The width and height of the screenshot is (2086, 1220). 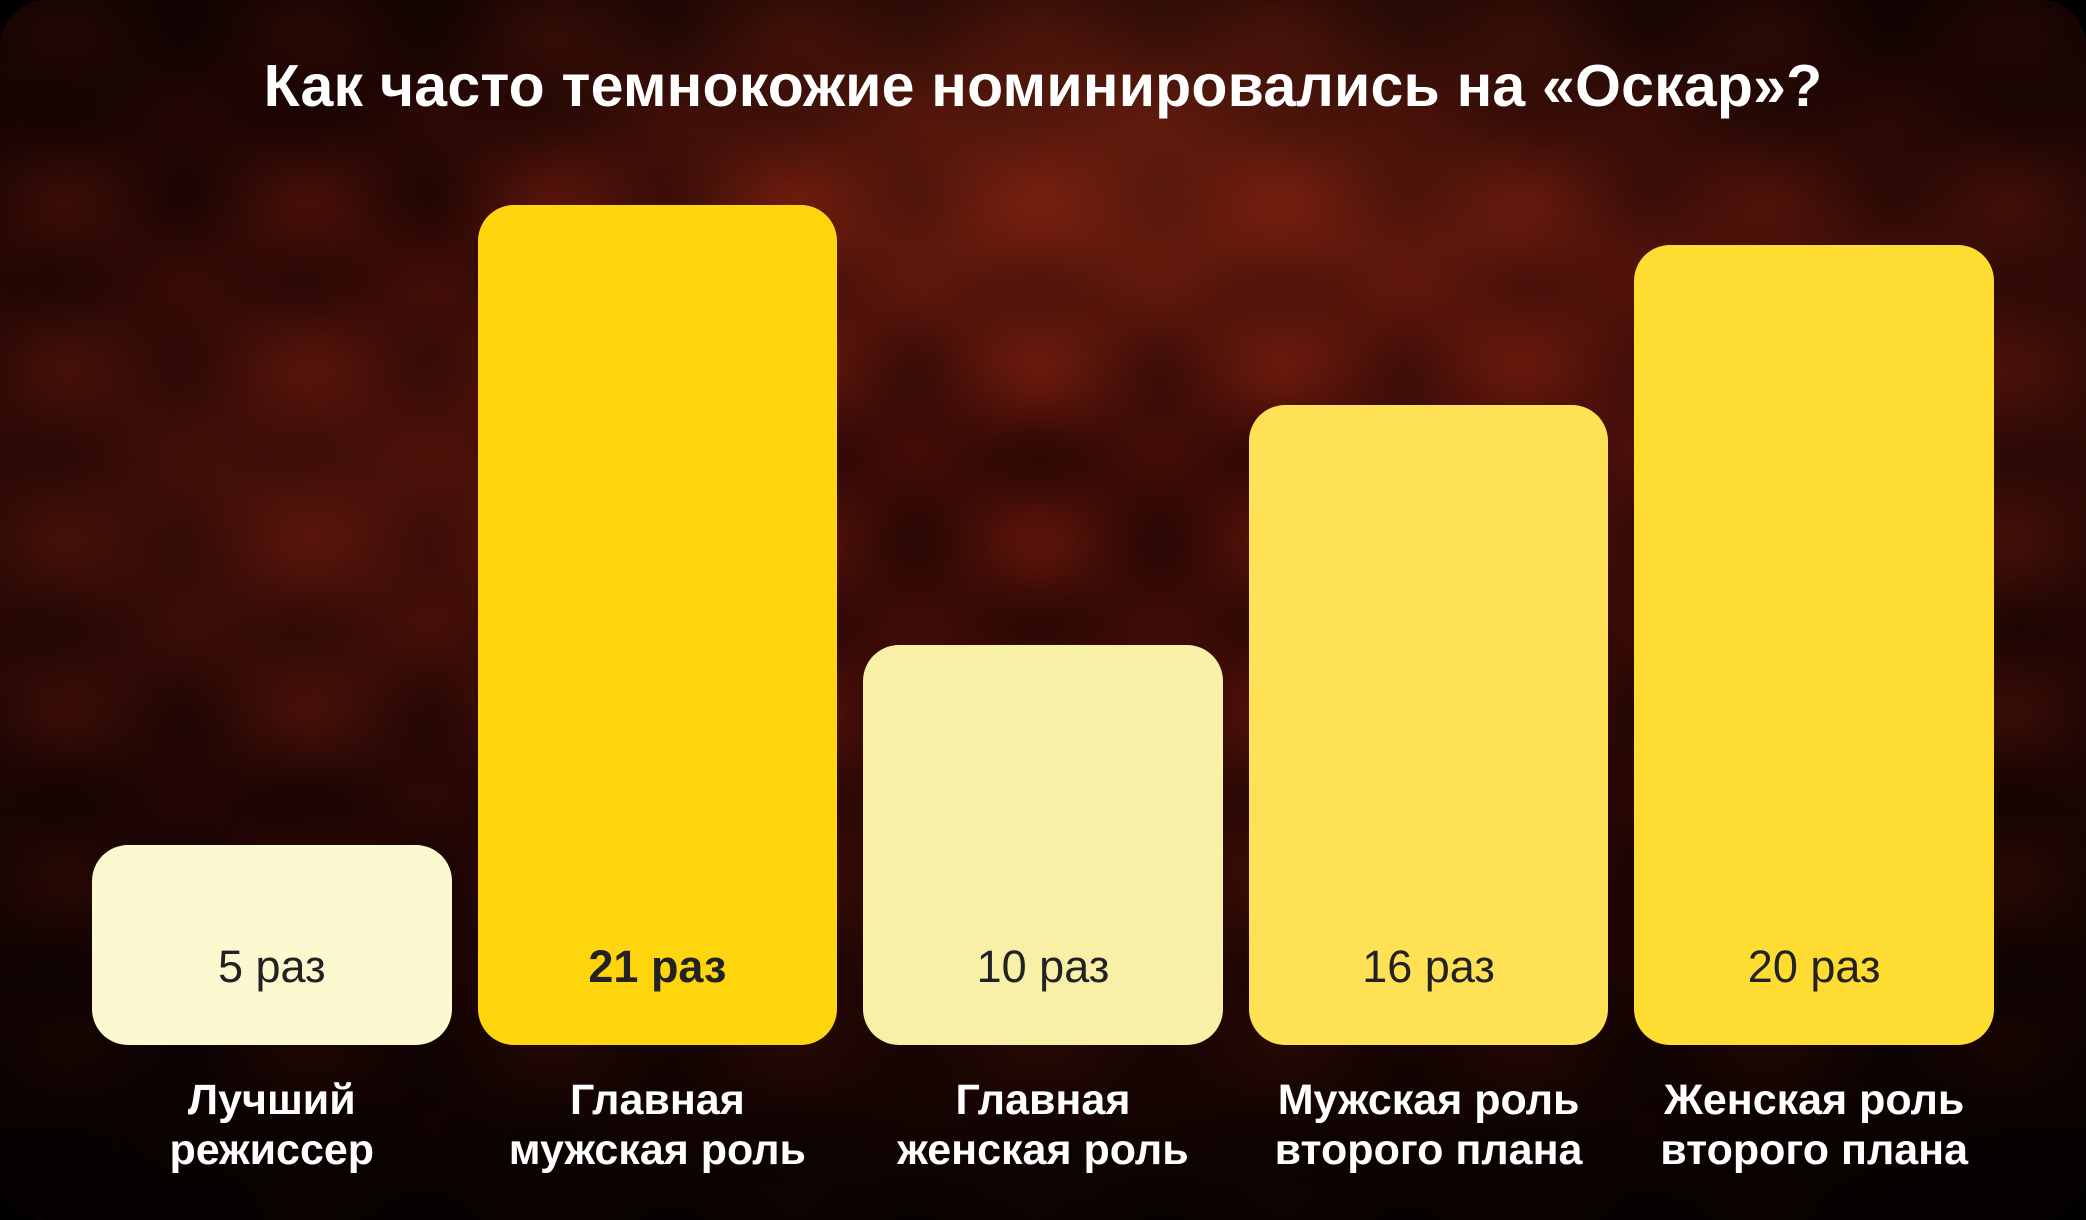 I want to click on bar-label-lead-actor: Главная мужская роль, so click(x=658, y=1126).